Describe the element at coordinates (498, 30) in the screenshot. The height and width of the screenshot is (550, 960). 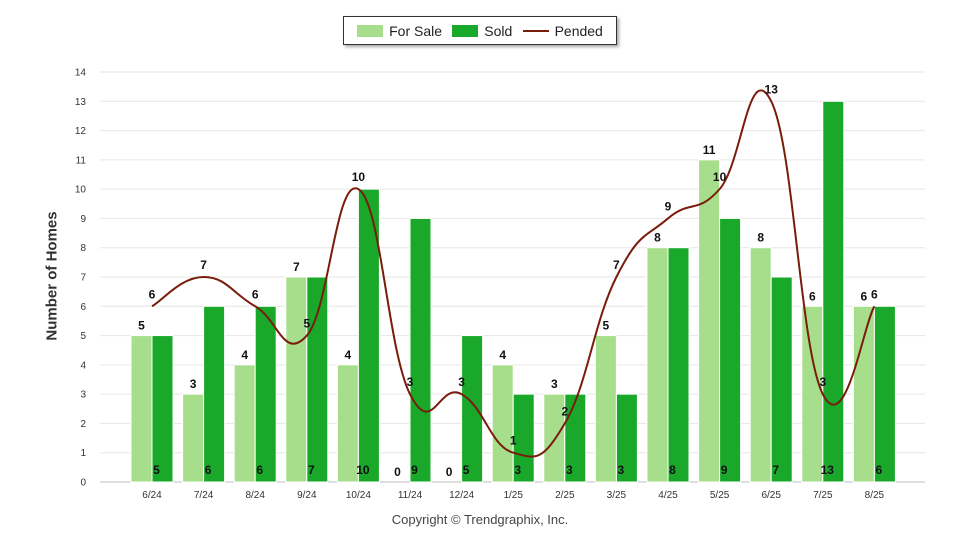
I see `legend-label-sold: Sold` at that location.